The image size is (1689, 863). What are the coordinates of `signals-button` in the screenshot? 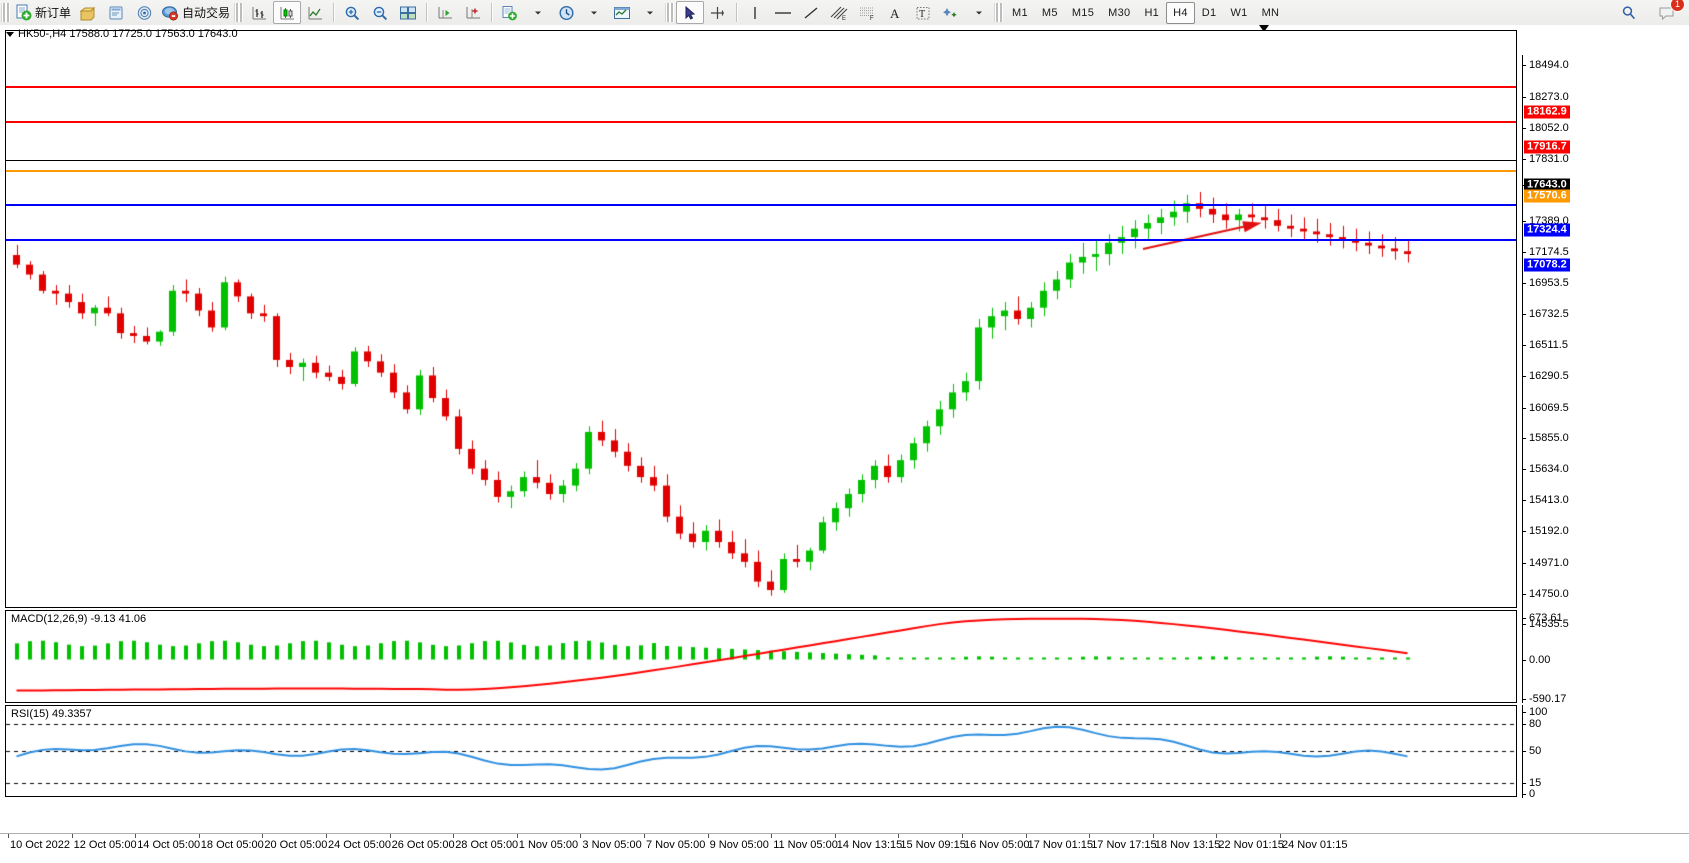 It's located at (144, 12).